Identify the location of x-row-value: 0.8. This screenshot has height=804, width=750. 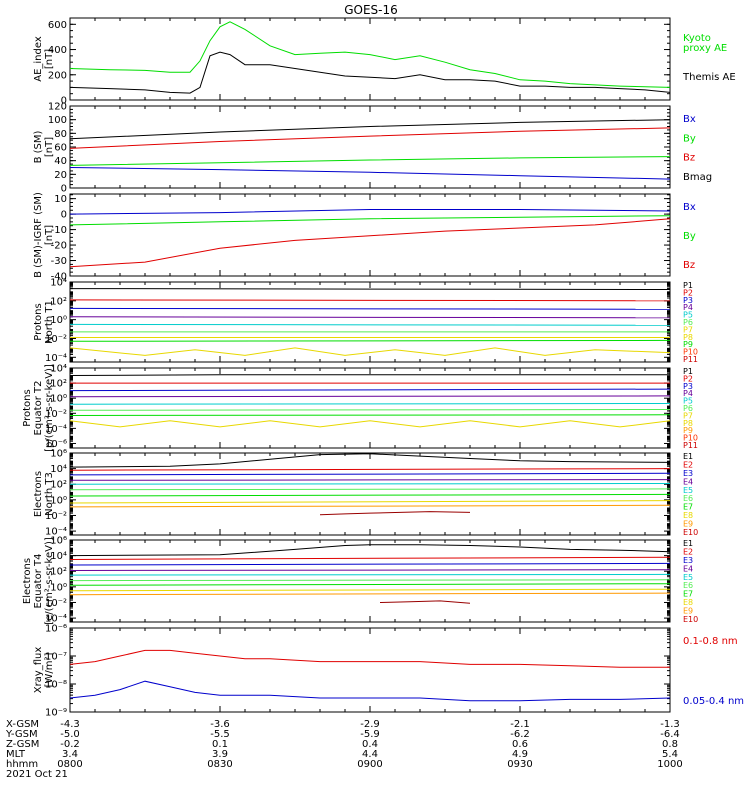
(670, 744).